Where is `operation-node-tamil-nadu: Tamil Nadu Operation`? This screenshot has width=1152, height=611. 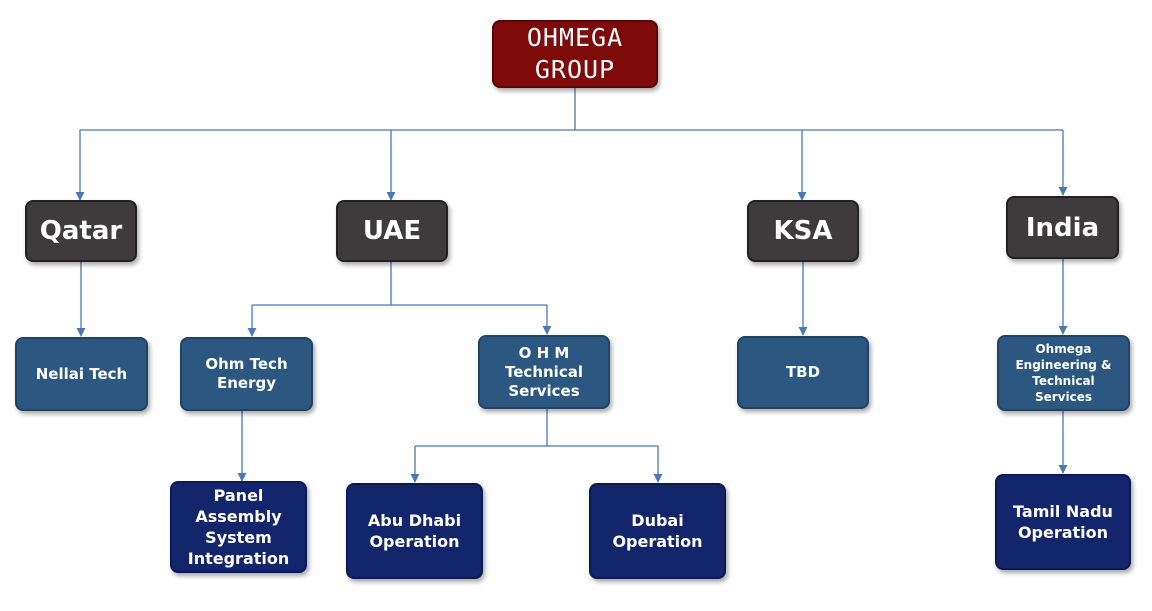 operation-node-tamil-nadu: Tamil Nadu Operation is located at coordinates (1063, 522).